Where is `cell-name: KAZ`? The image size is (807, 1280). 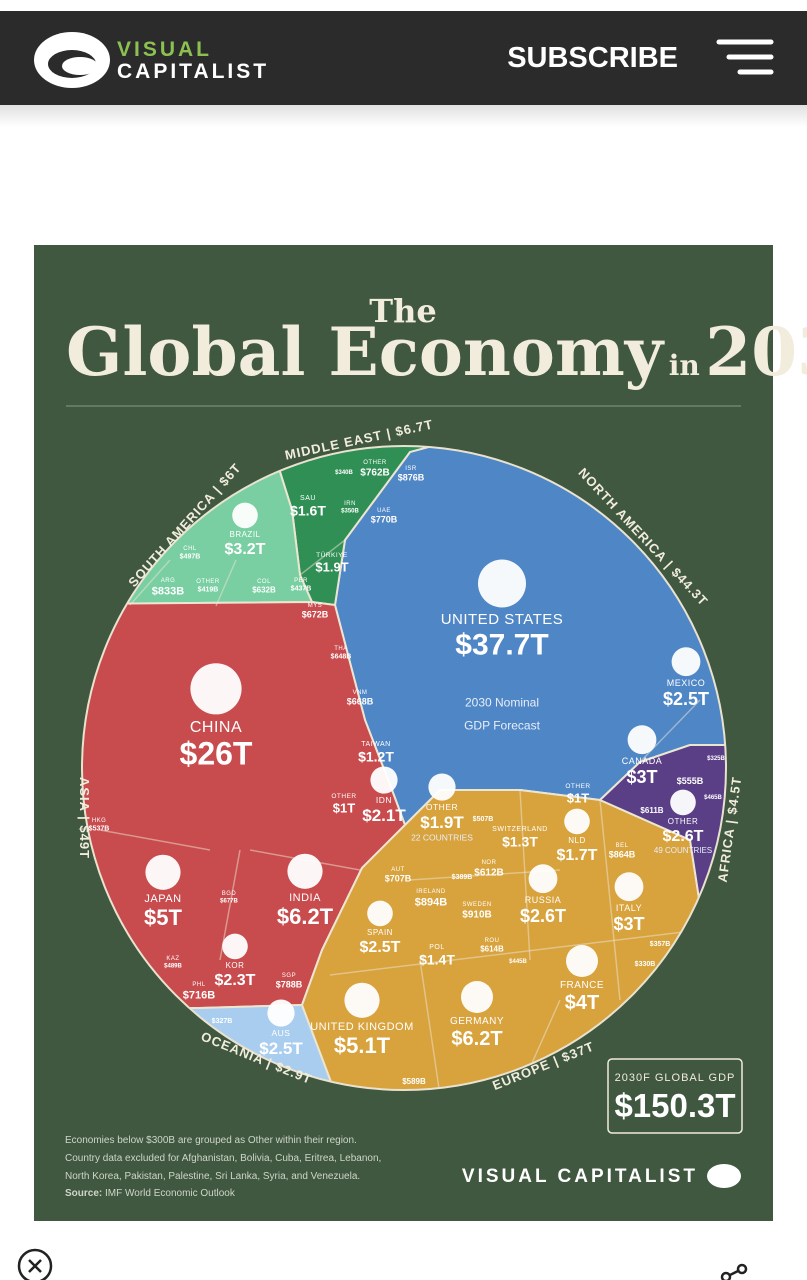 cell-name: KAZ is located at coordinates (172, 959).